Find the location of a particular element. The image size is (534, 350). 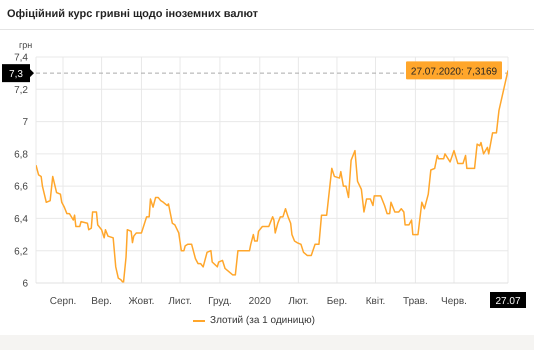

legend-label: Злотий (за 1 одиницю) is located at coordinates (262, 320).